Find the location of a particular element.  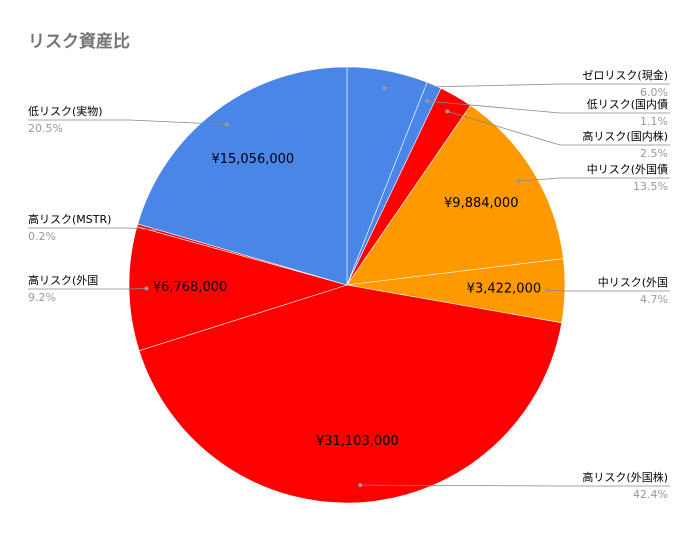

percent-label: 6.0% is located at coordinates (654, 92).